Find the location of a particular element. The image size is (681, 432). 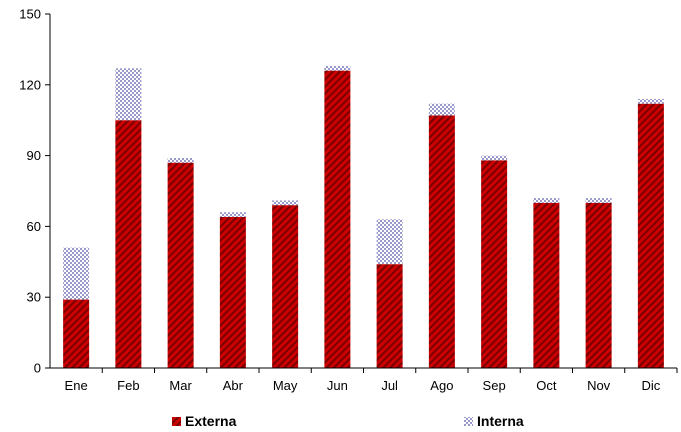

legend-swatch-interna is located at coordinates (468, 421).